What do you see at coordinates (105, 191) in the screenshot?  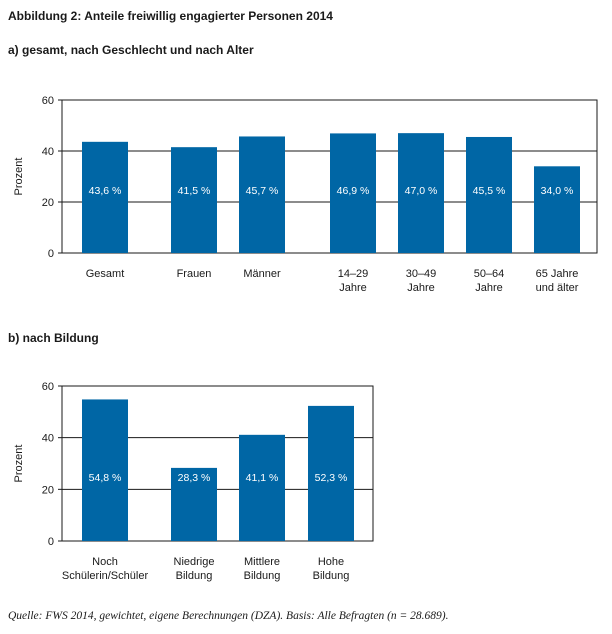 I see `bar-data-label: 43,6 %` at bounding box center [105, 191].